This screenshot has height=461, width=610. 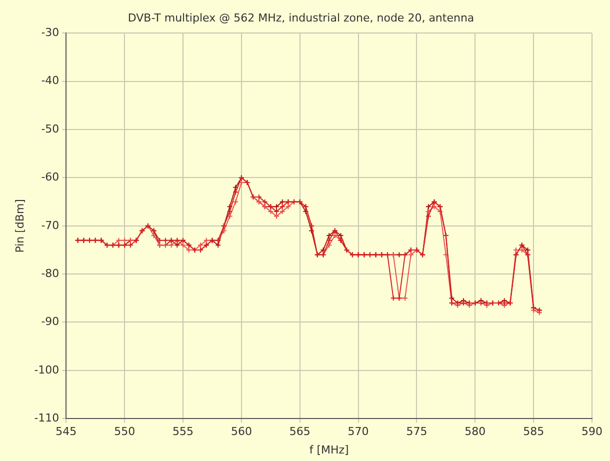 What do you see at coordinates (183, 431) in the screenshot?
I see `x-tick-label: 555` at bounding box center [183, 431].